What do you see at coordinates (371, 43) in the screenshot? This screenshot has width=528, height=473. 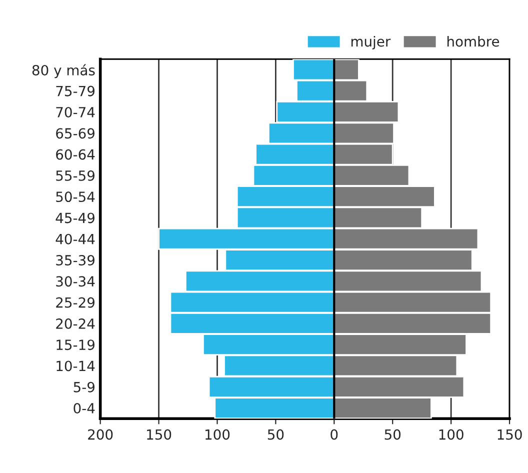 I see `legend-label: mujer` at bounding box center [371, 43].